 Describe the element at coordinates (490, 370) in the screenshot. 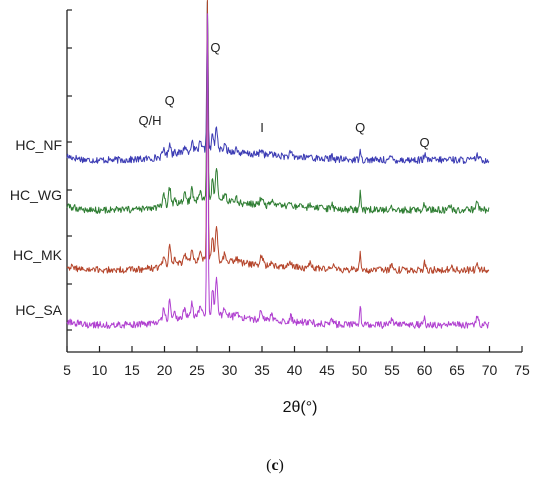

I see `x-tick-label: 70` at that location.